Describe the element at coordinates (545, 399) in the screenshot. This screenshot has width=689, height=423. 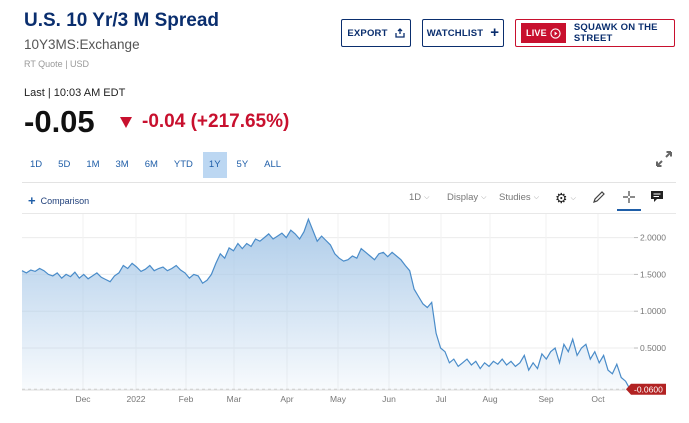
I see `x-tick-label: Sep` at that location.